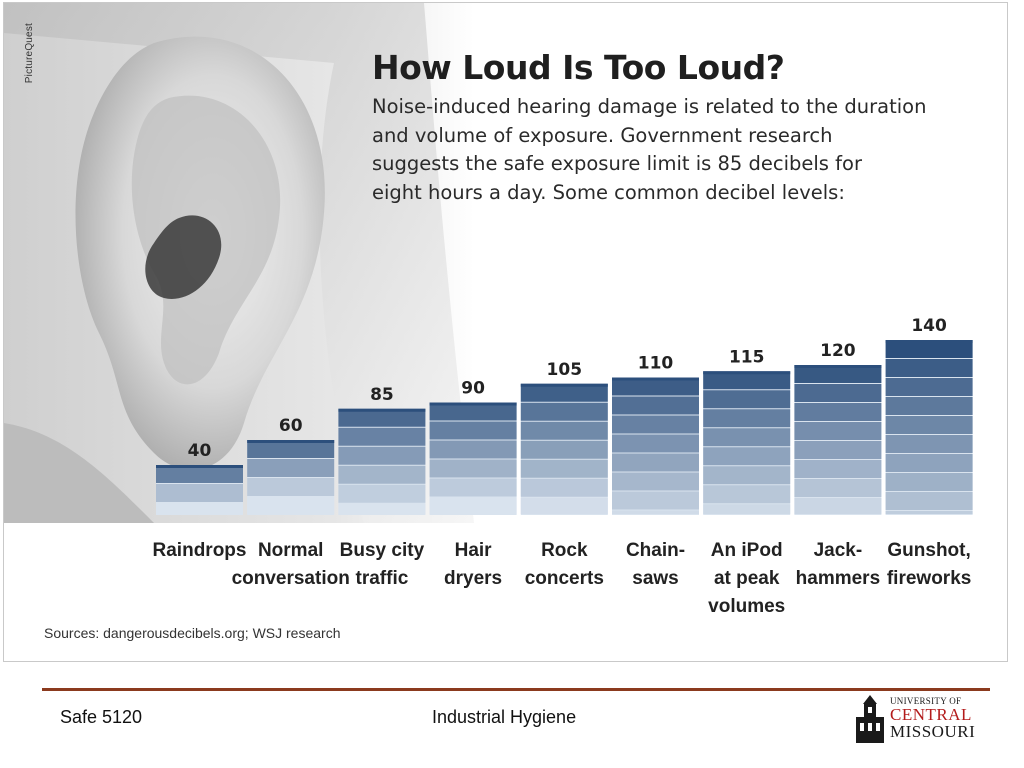 The image size is (1024, 768). I want to click on university-logo: UNIVERSITY OF CENTRAL MISSOURI, so click(914, 719).